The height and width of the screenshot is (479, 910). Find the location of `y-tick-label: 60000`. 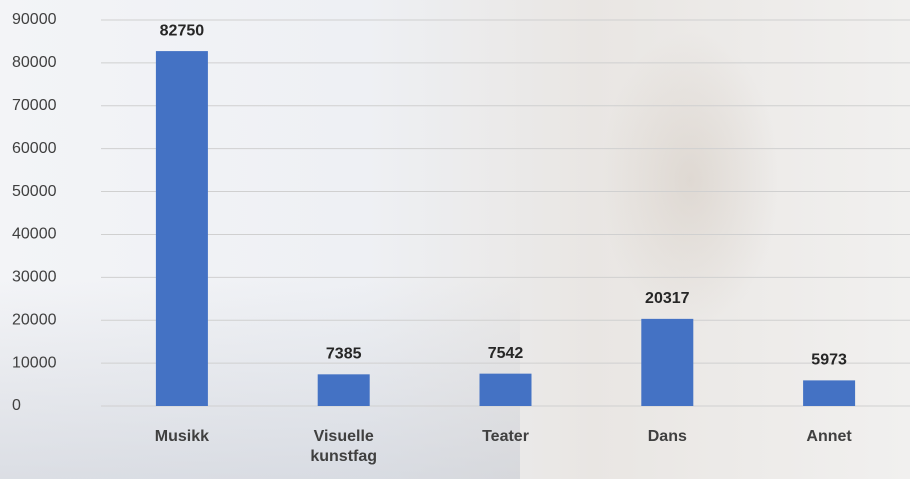

y-tick-label: 60000 is located at coordinates (34, 148).